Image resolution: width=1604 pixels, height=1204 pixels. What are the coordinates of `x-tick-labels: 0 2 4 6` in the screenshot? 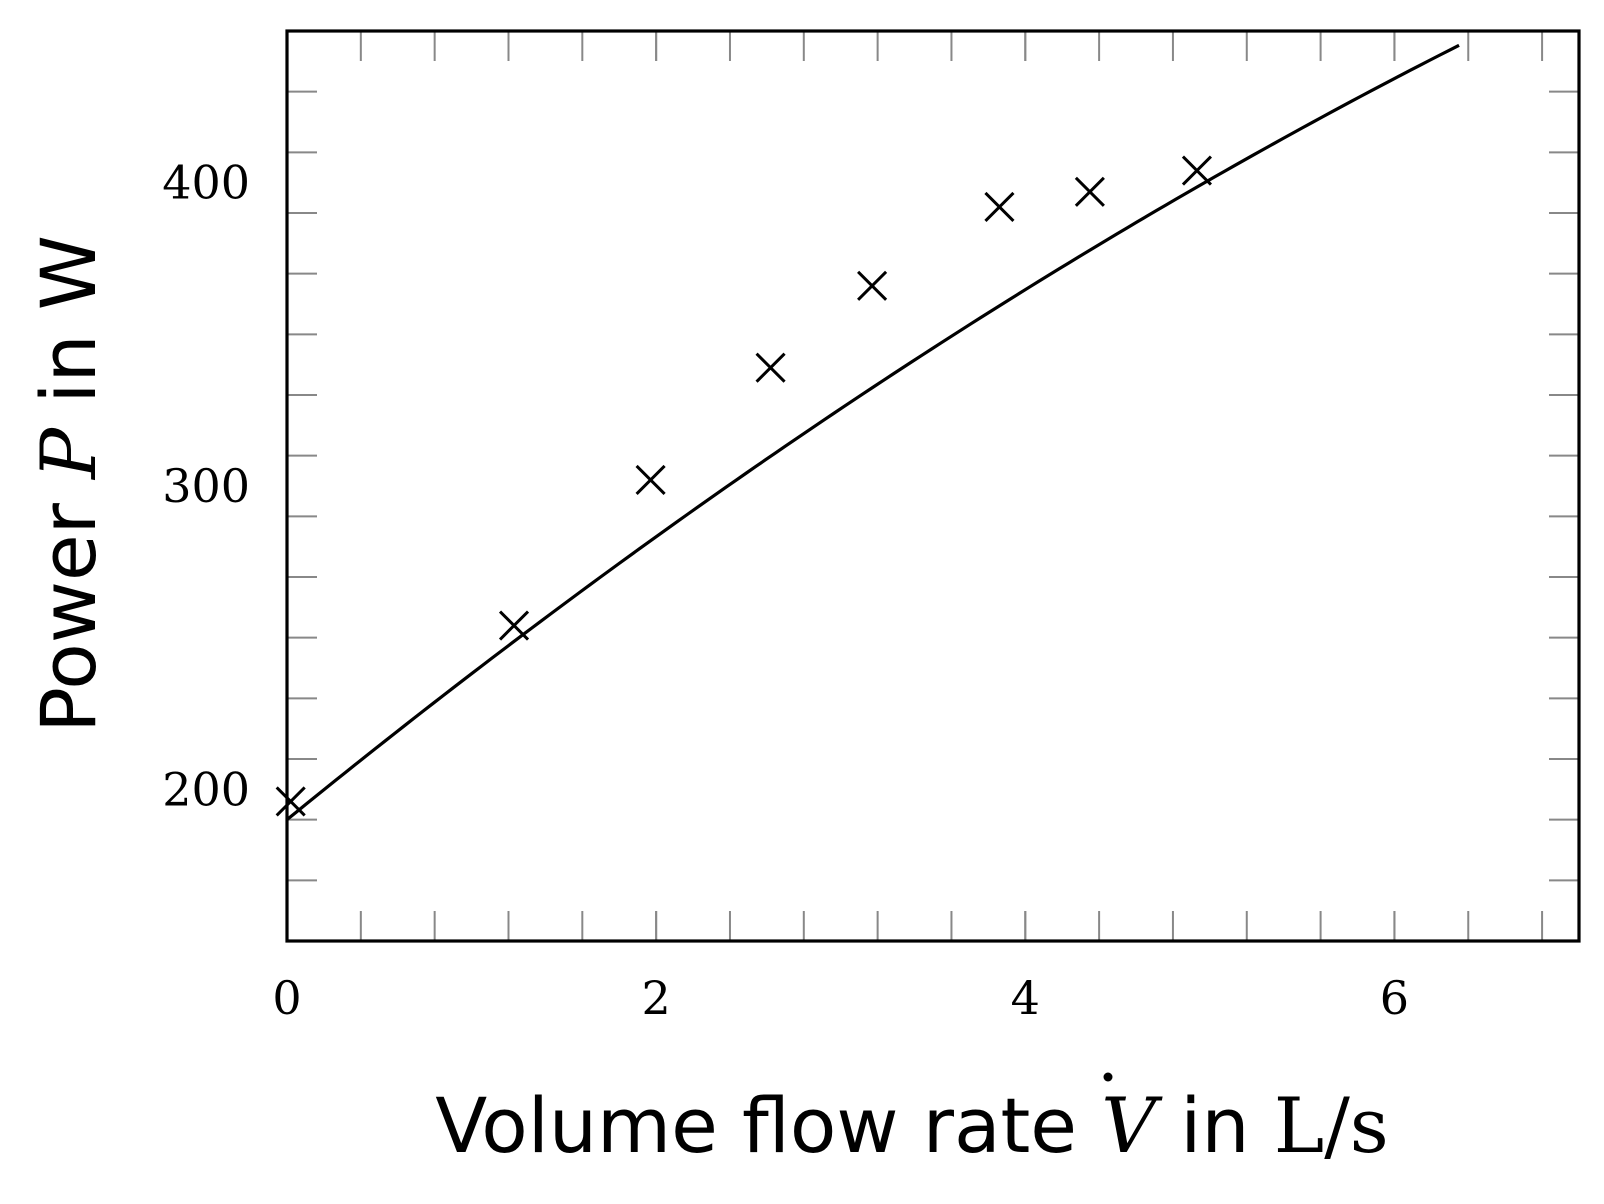 It's located at (840, 998).